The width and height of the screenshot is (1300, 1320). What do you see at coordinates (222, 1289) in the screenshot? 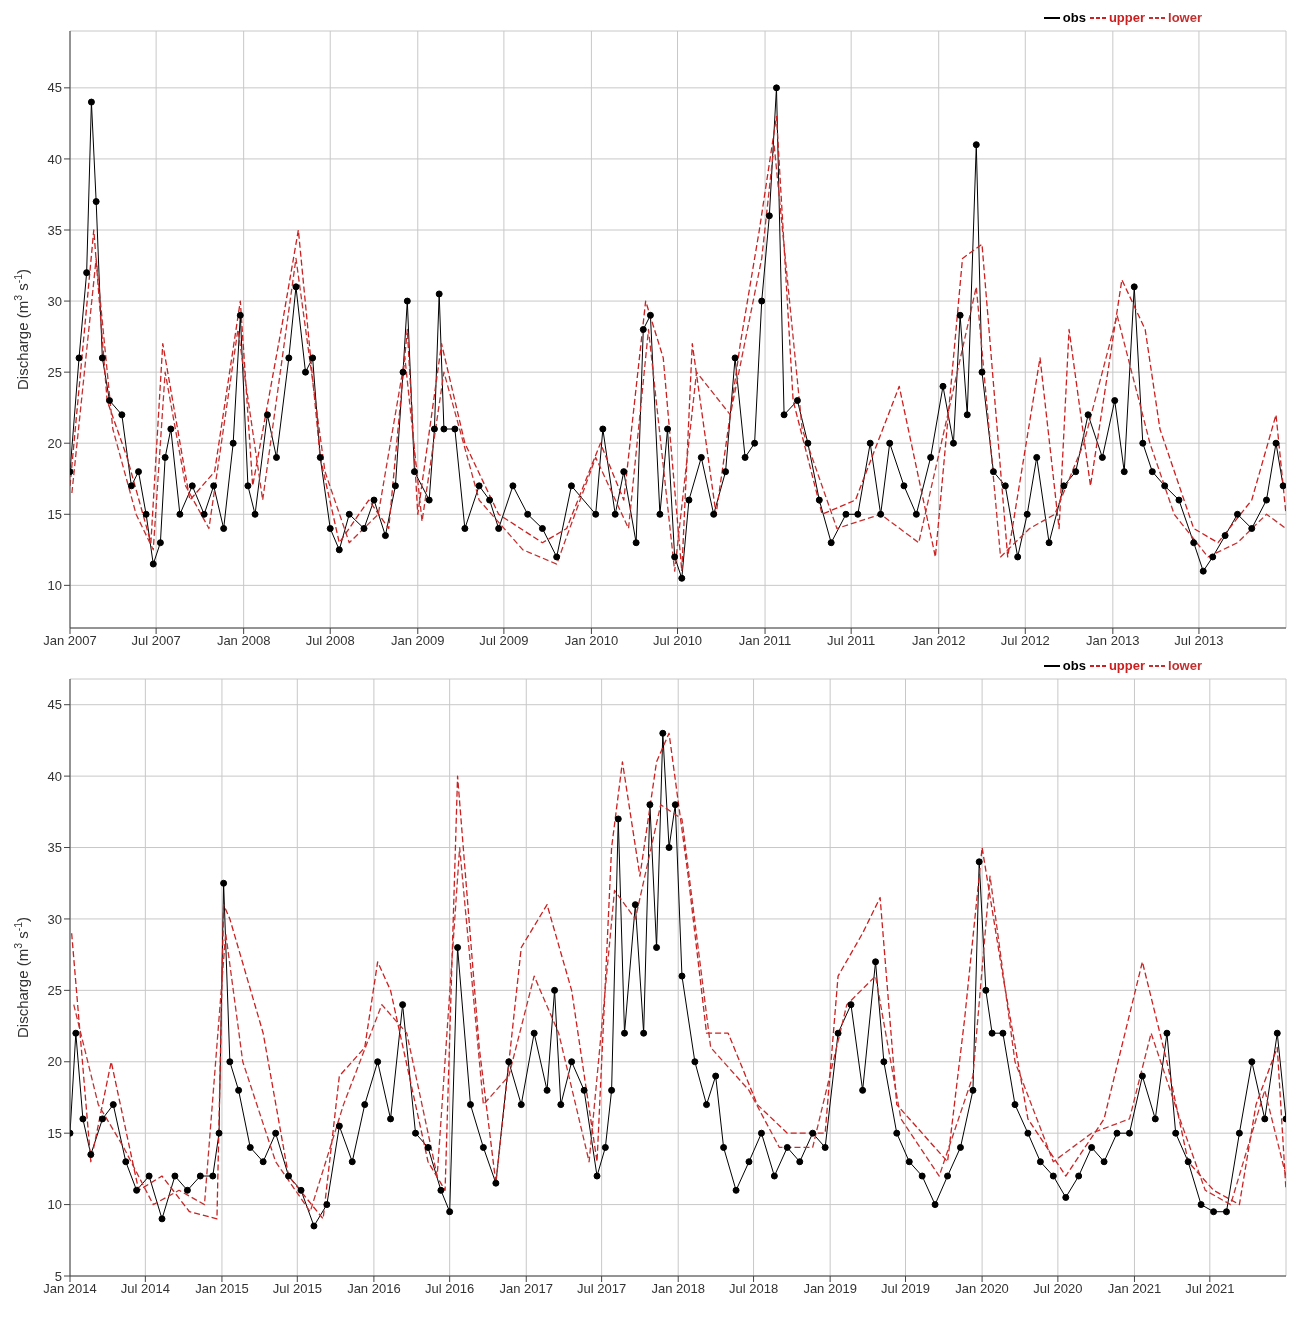
I see `x-tick-label: Jan 2015` at bounding box center [222, 1289].